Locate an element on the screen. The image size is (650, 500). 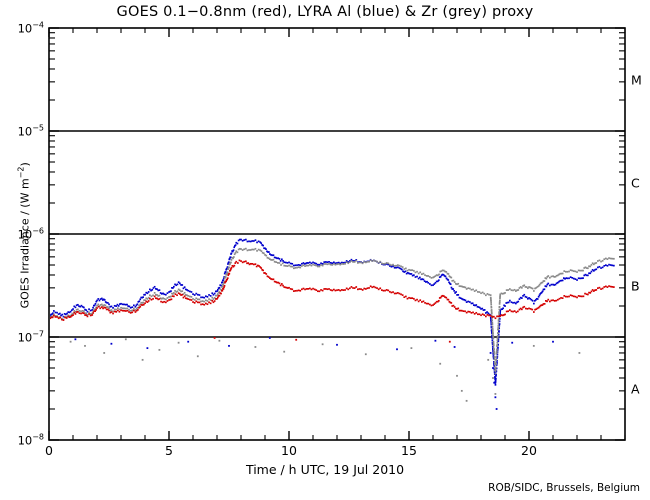
x-axis-label: Time / h UTC, 19 Jul 2010 is located at coordinates (325, 469).